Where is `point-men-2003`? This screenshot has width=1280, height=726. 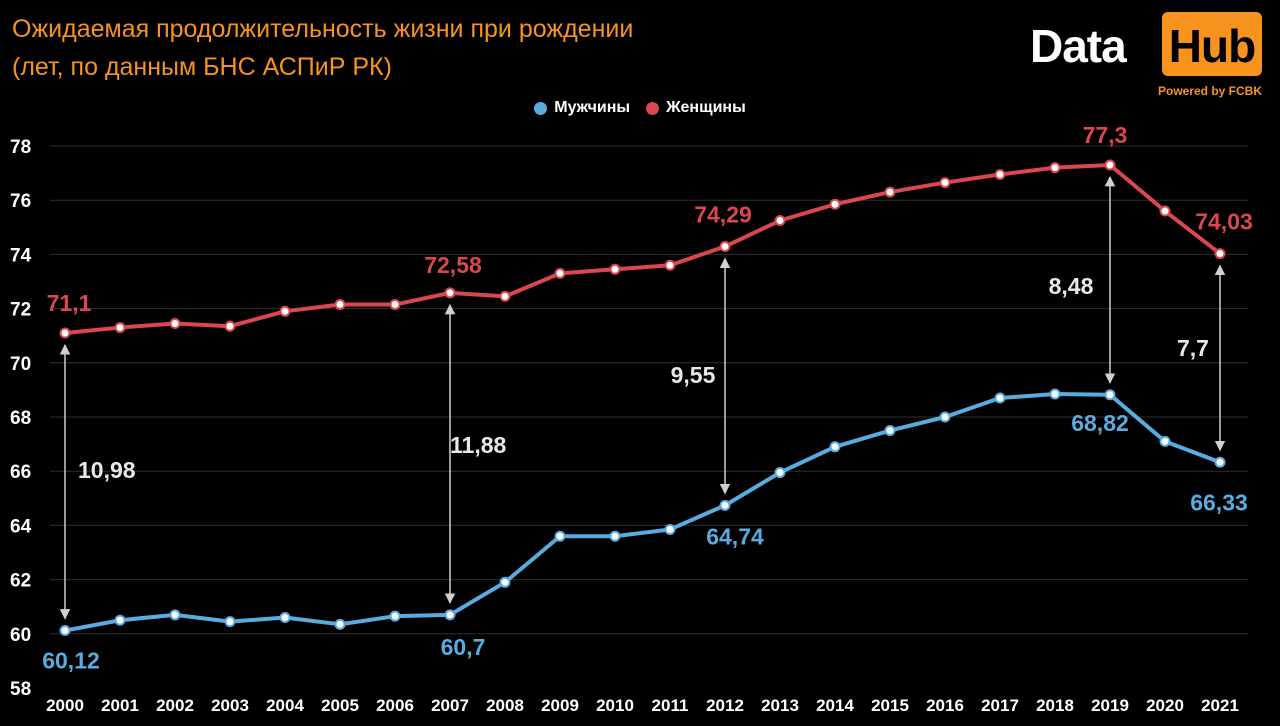
point-men-2003 is located at coordinates (230, 622).